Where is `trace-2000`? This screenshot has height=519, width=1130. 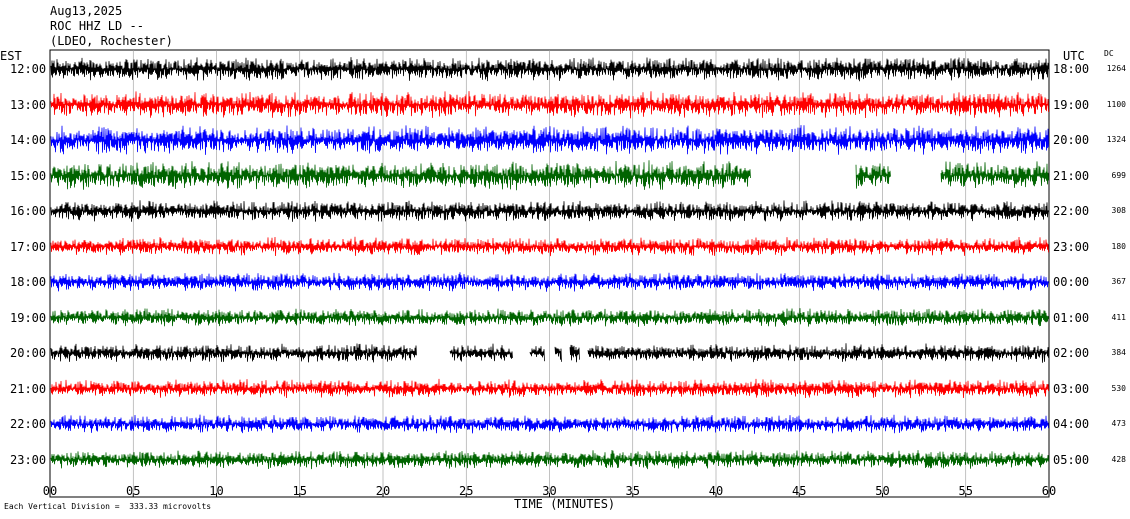 trace-2000 is located at coordinates (549, 353).